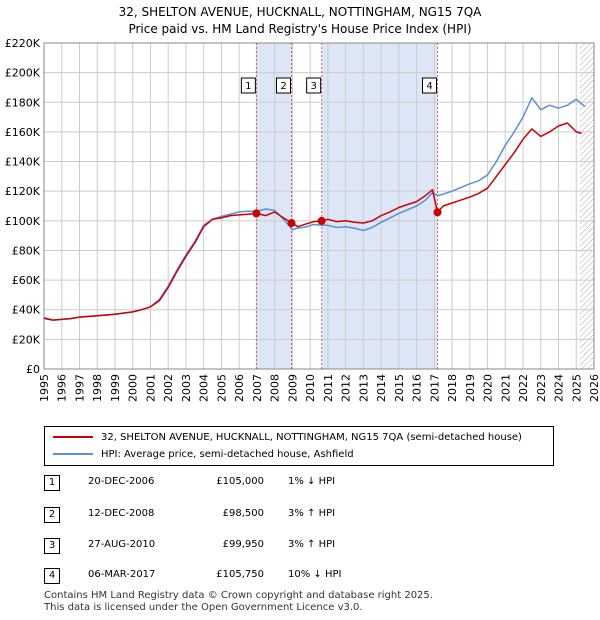 The height and width of the screenshot is (620, 600). Describe the element at coordinates (328, 388) in the screenshot. I see `x-tick-label: 2011` at that location.